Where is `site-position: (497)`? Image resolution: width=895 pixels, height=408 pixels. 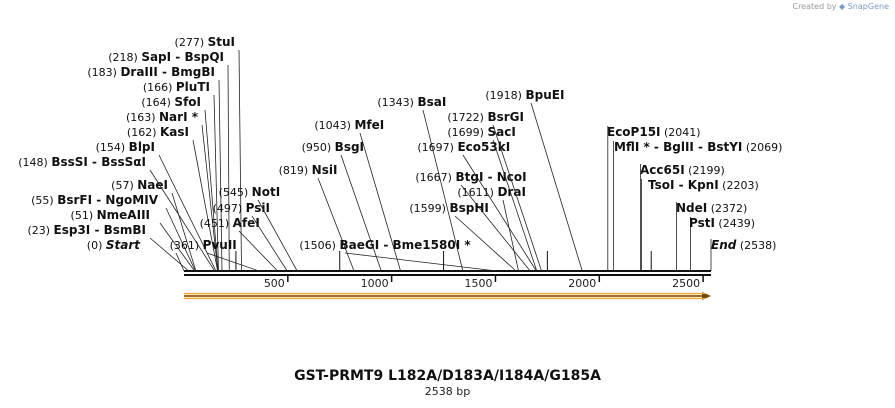 site-position: (497) is located at coordinates (229, 208).